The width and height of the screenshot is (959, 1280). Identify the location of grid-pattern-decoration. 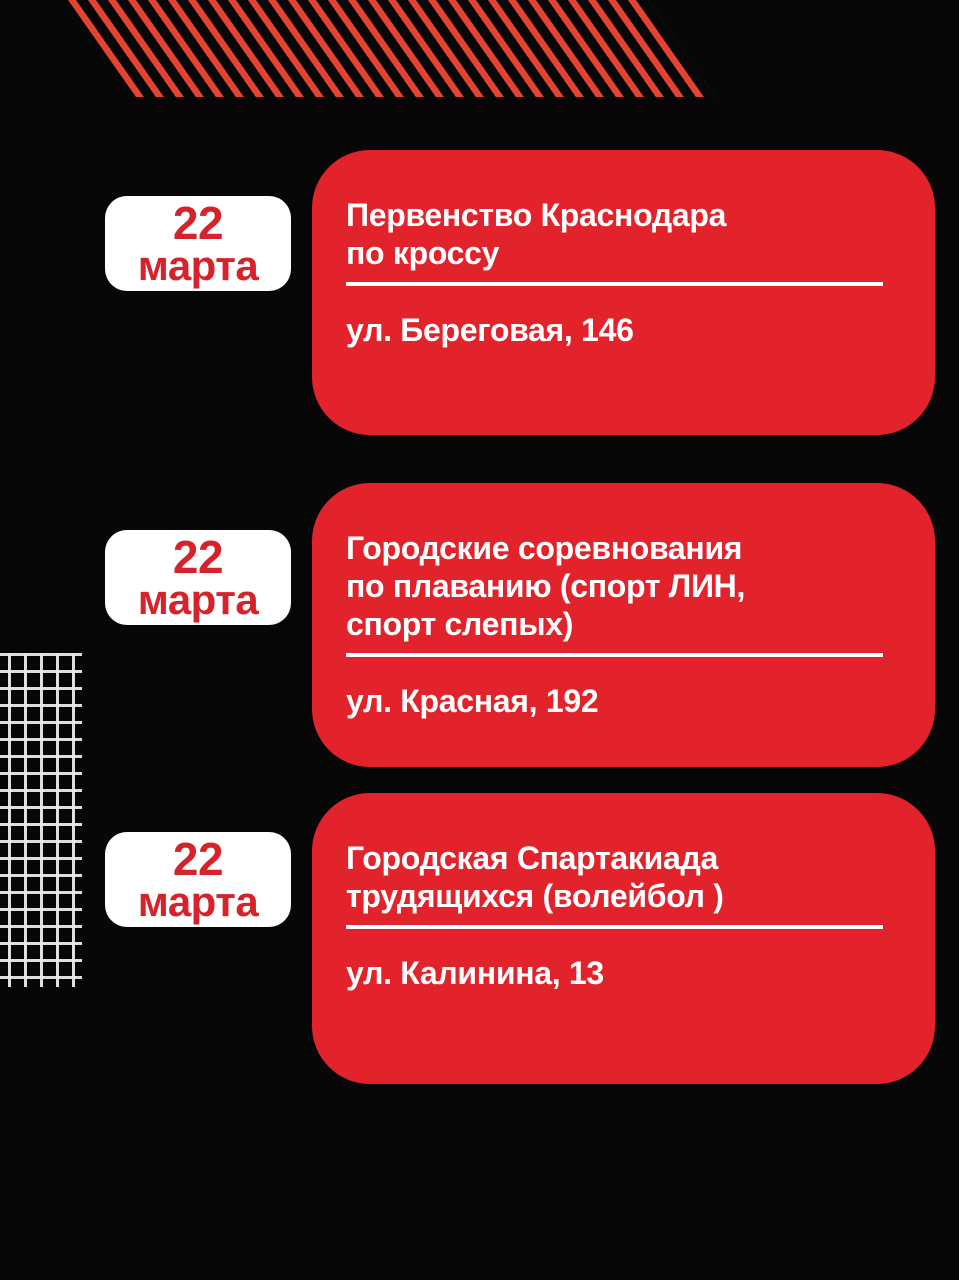
(41, 820).